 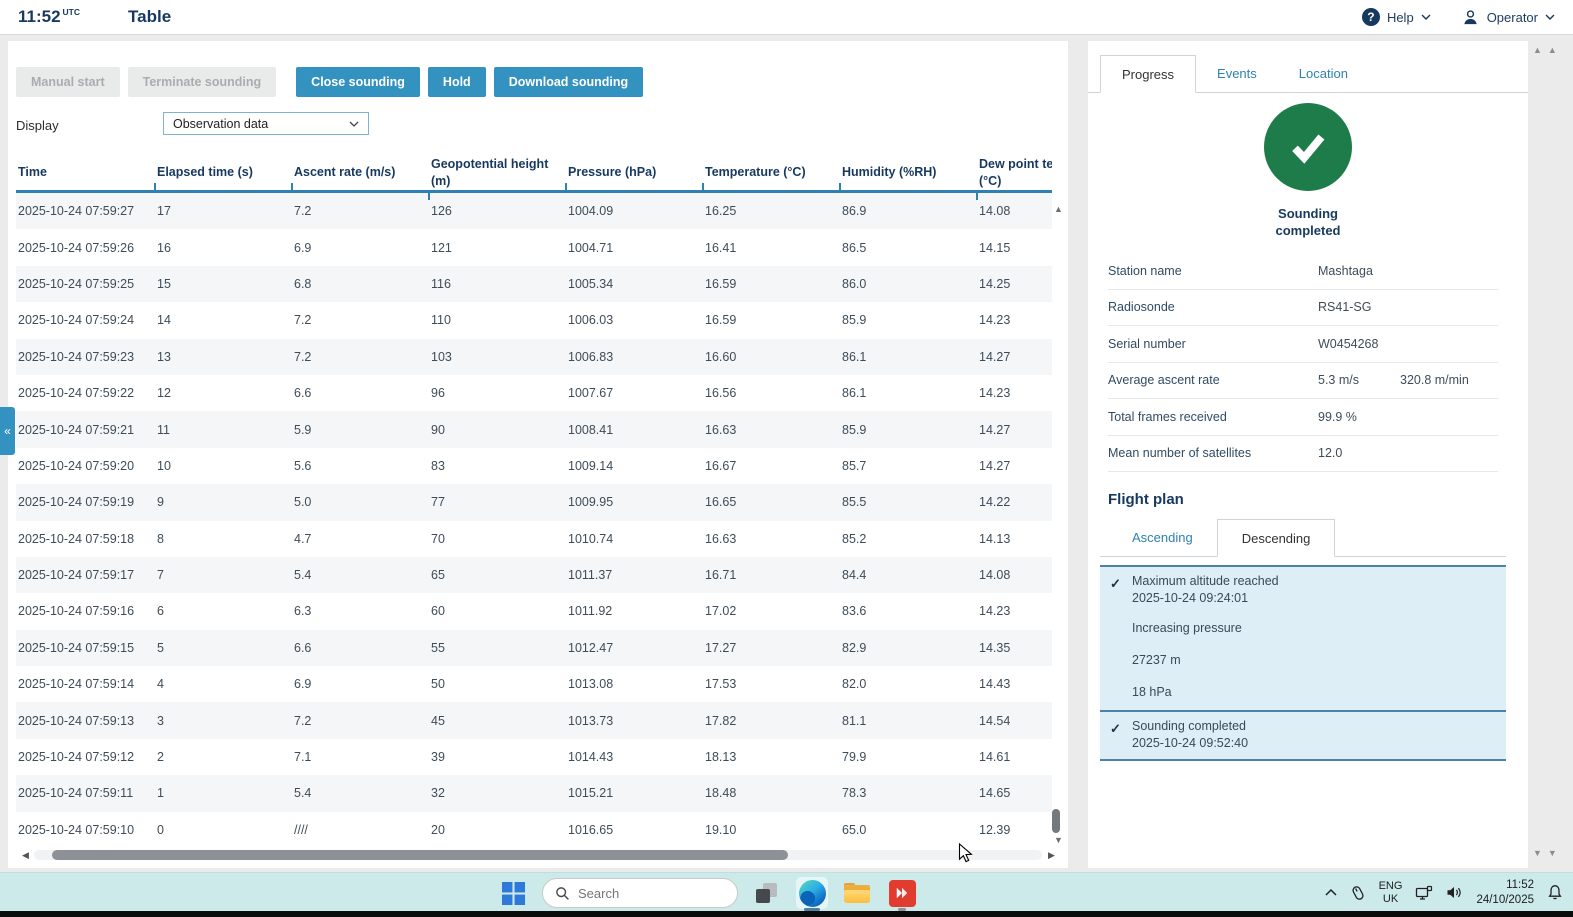 I want to click on cell-4: 1004.71, so click(x=591, y=247).